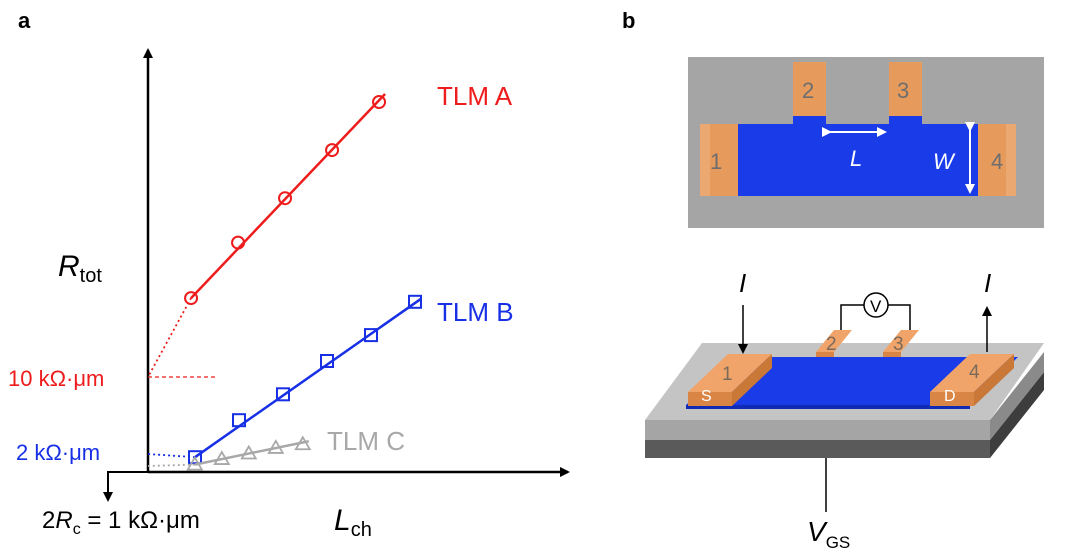 Image resolution: width=1080 pixels, height=560 pixels. I want to click on contact-s-front, so click(710, 399).